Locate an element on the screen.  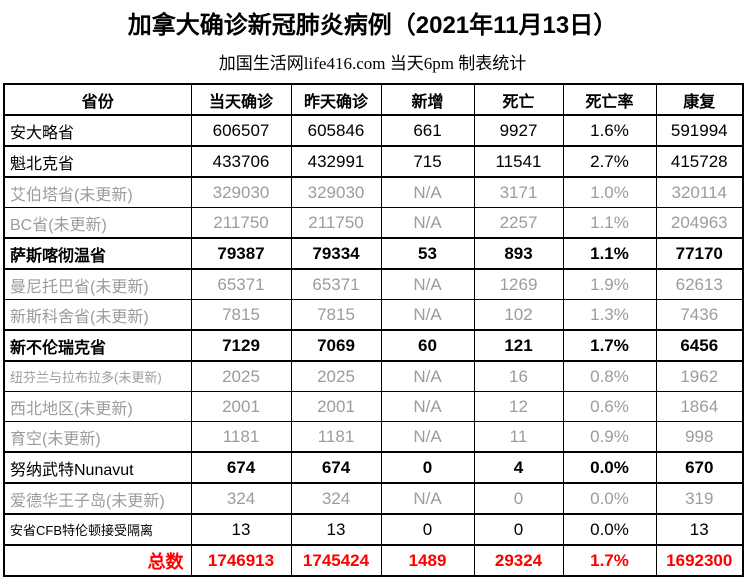
yesterday-confirmed: 13 is located at coordinates (336, 529).